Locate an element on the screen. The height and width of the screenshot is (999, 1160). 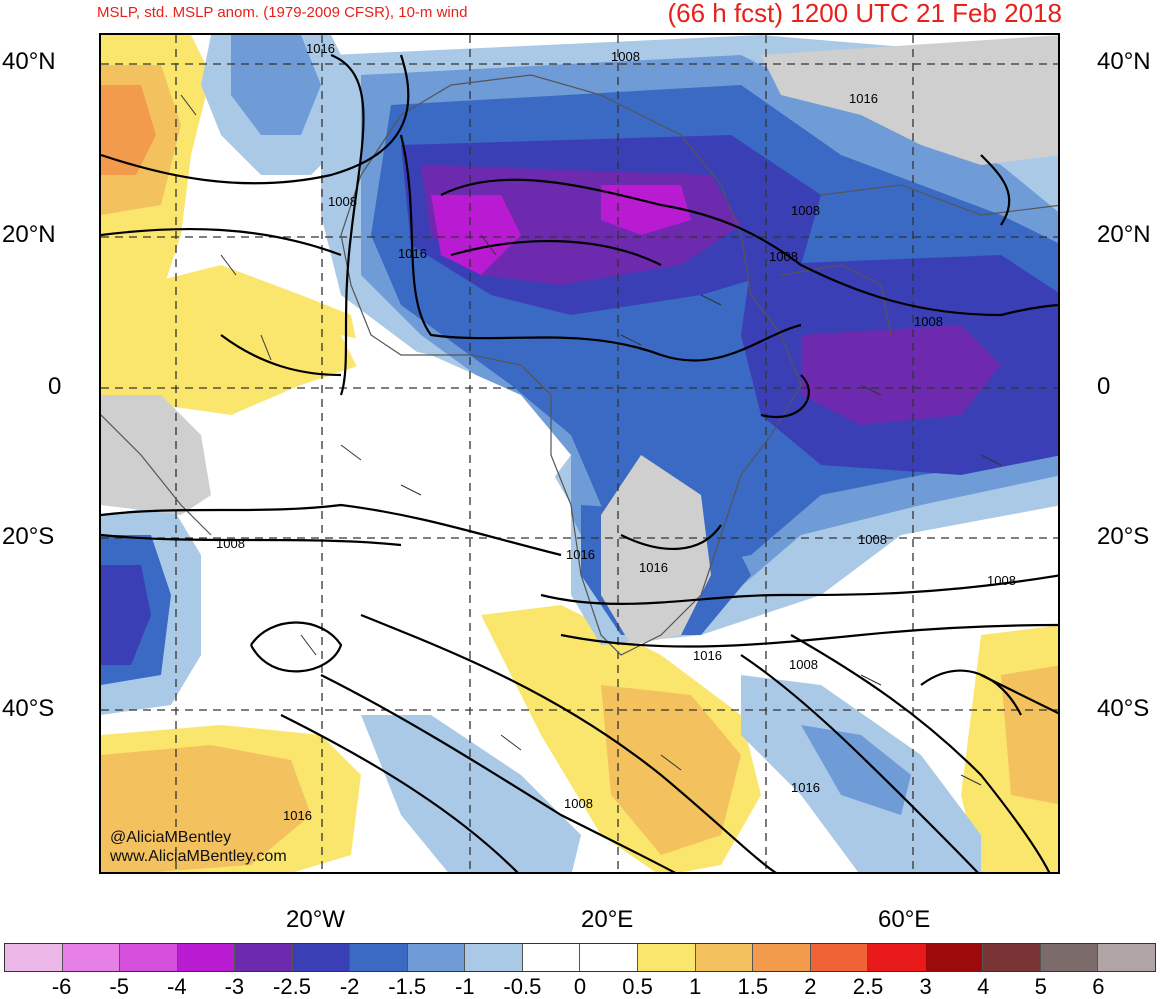
colorbar-tick-label: -2.5 is located at coordinates (292, 986).